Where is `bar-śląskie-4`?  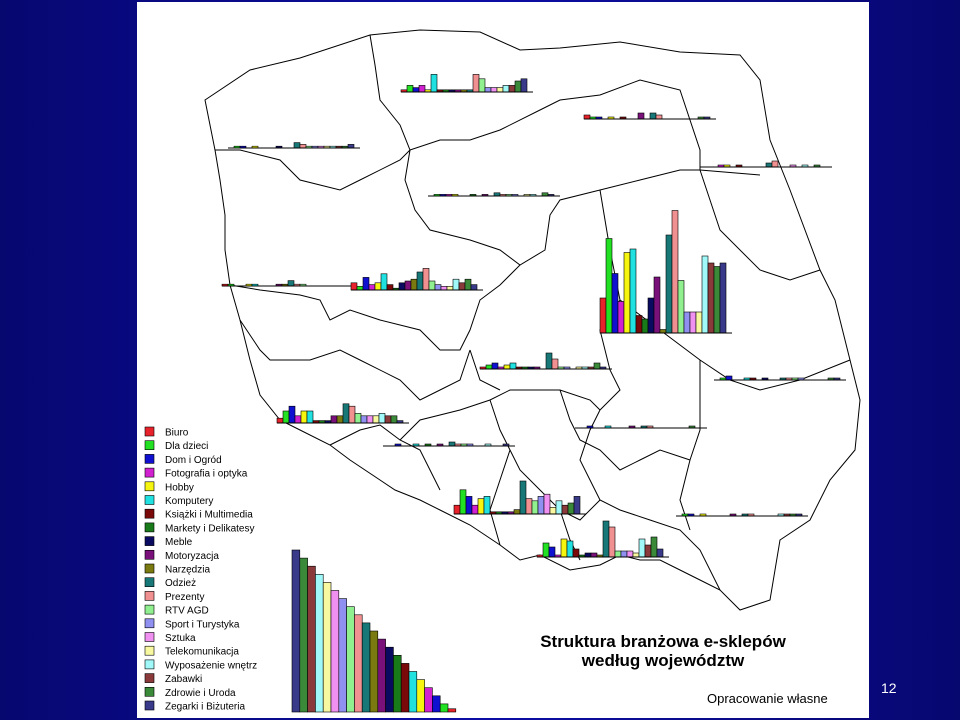
bar-śląskie-4 is located at coordinates (481, 506).